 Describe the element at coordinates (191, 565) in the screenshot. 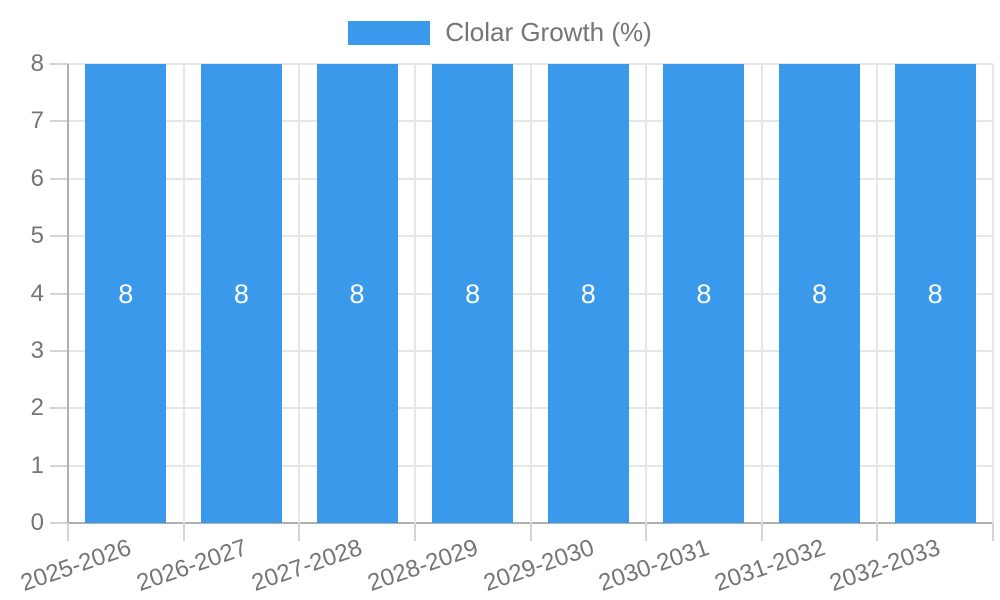

I see `x-tick-label: 2026-2027` at that location.